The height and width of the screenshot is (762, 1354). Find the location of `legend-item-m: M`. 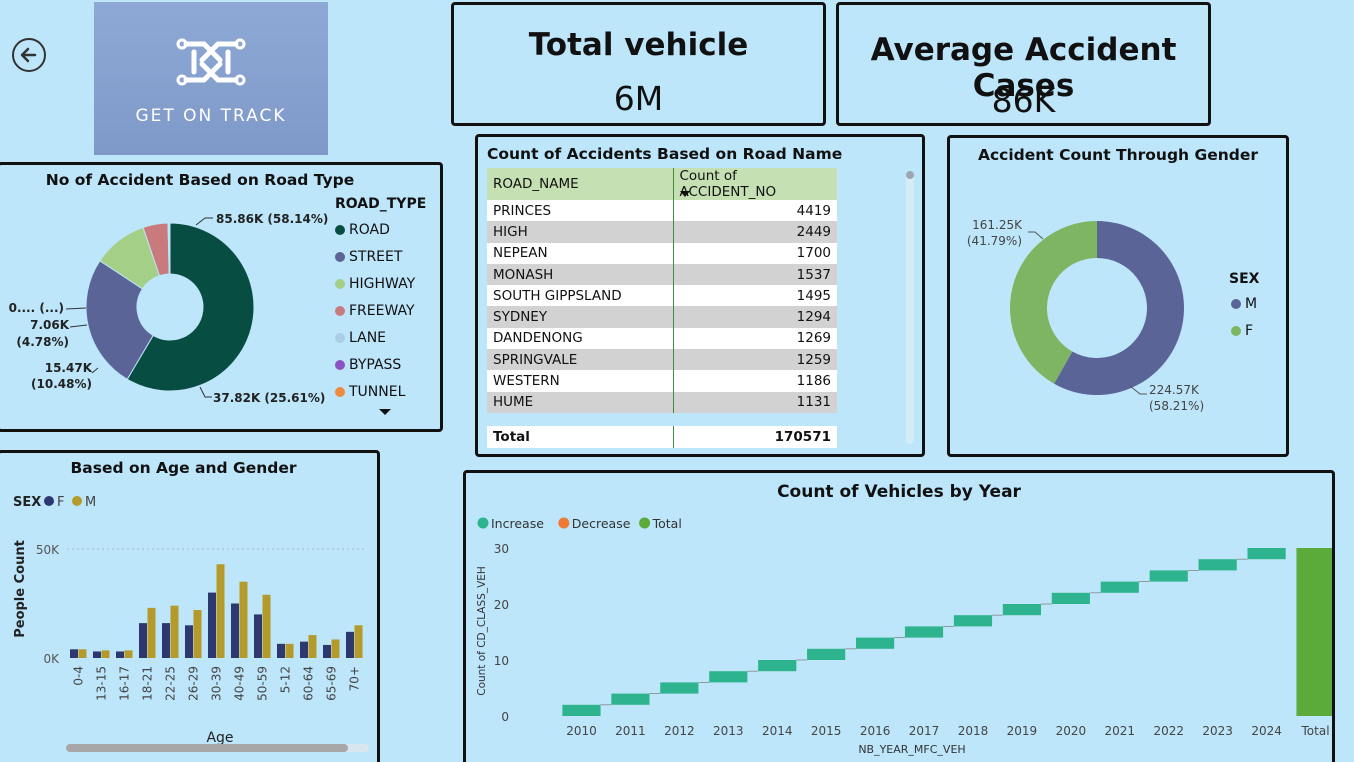

legend-item-m: M is located at coordinates (1244, 304).